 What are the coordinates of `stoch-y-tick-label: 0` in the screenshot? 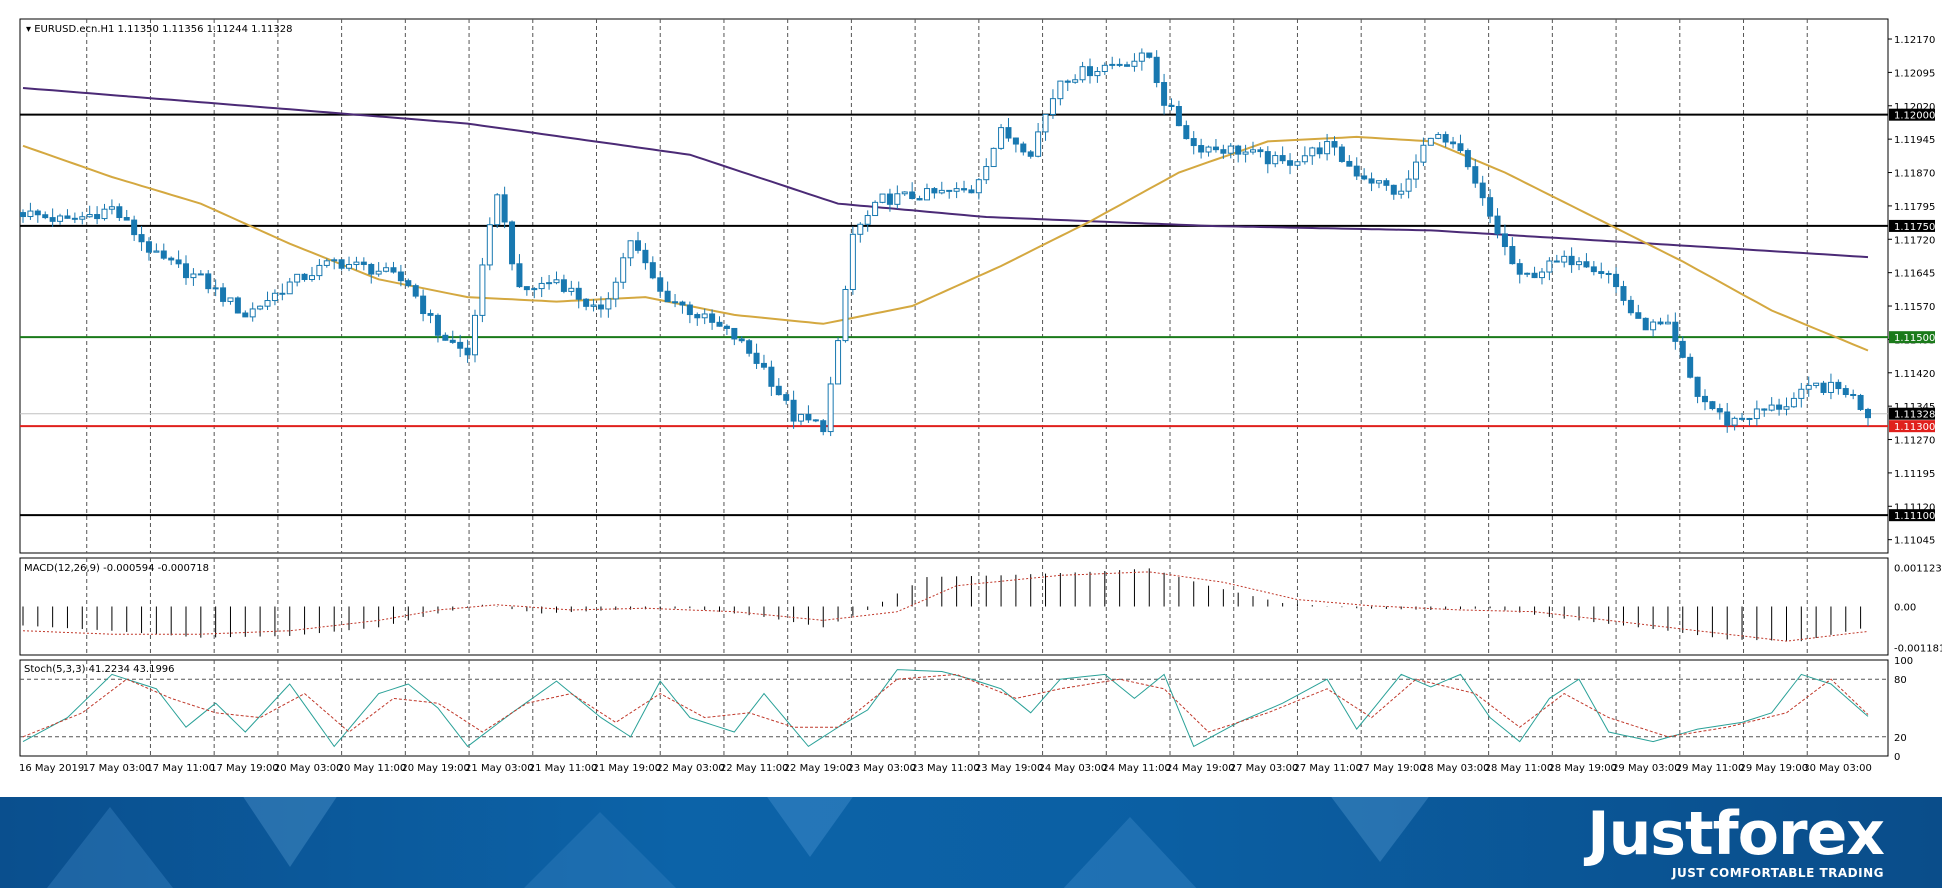 It's located at (1897, 757).